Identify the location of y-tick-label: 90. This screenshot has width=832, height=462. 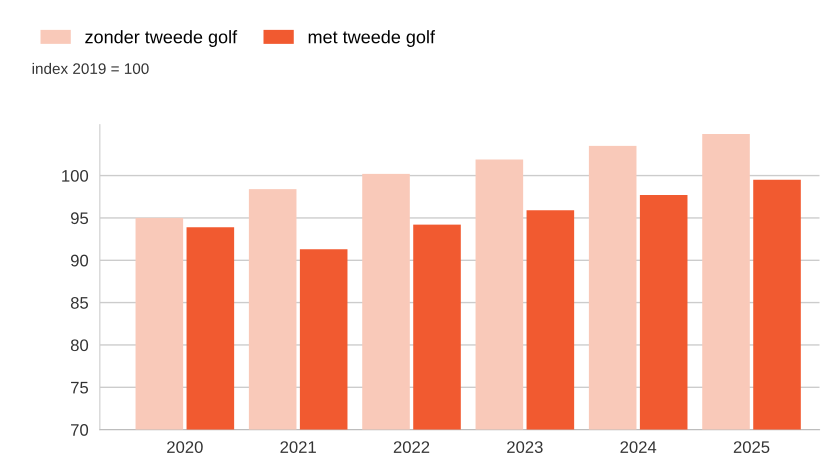
(79, 260).